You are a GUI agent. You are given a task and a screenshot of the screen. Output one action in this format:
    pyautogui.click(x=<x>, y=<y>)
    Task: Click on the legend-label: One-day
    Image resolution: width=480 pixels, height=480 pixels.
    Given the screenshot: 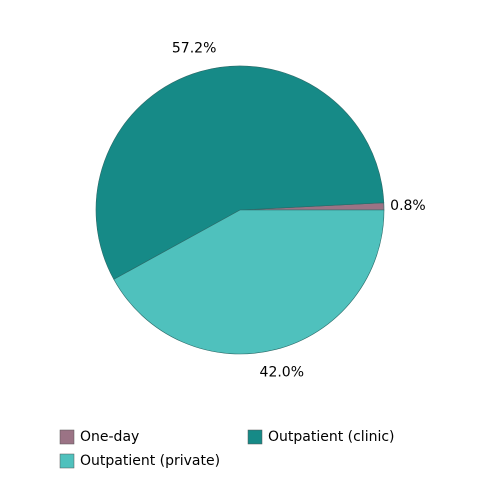 What is the action you would take?
    pyautogui.click(x=109, y=437)
    